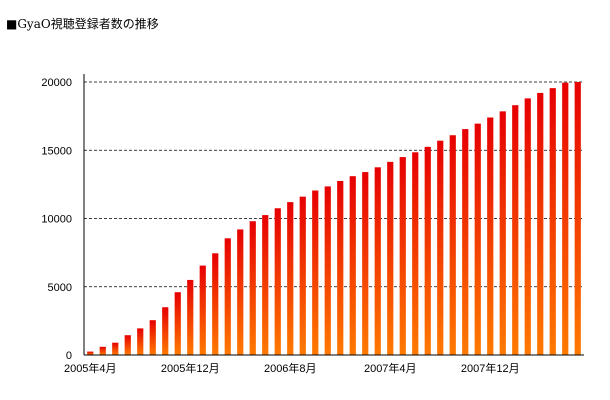 The image size is (610, 400). Describe the element at coordinates (82, 24) in the screenshot. I see `chart-title: ■GyaO視聴登録者数の推移` at that location.